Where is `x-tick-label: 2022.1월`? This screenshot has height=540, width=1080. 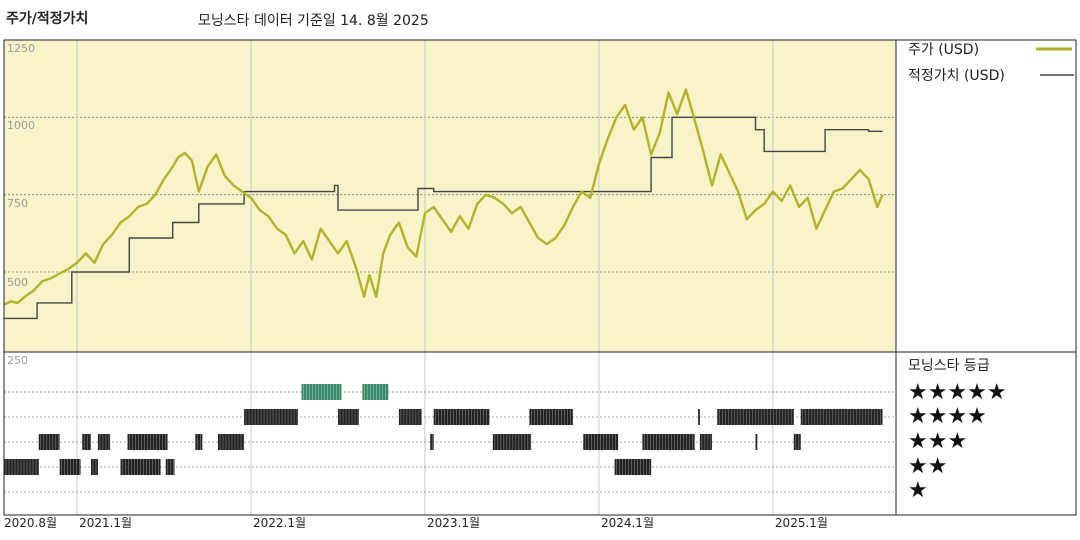
x-tick-label: 2022.1월 is located at coordinates (279, 523).